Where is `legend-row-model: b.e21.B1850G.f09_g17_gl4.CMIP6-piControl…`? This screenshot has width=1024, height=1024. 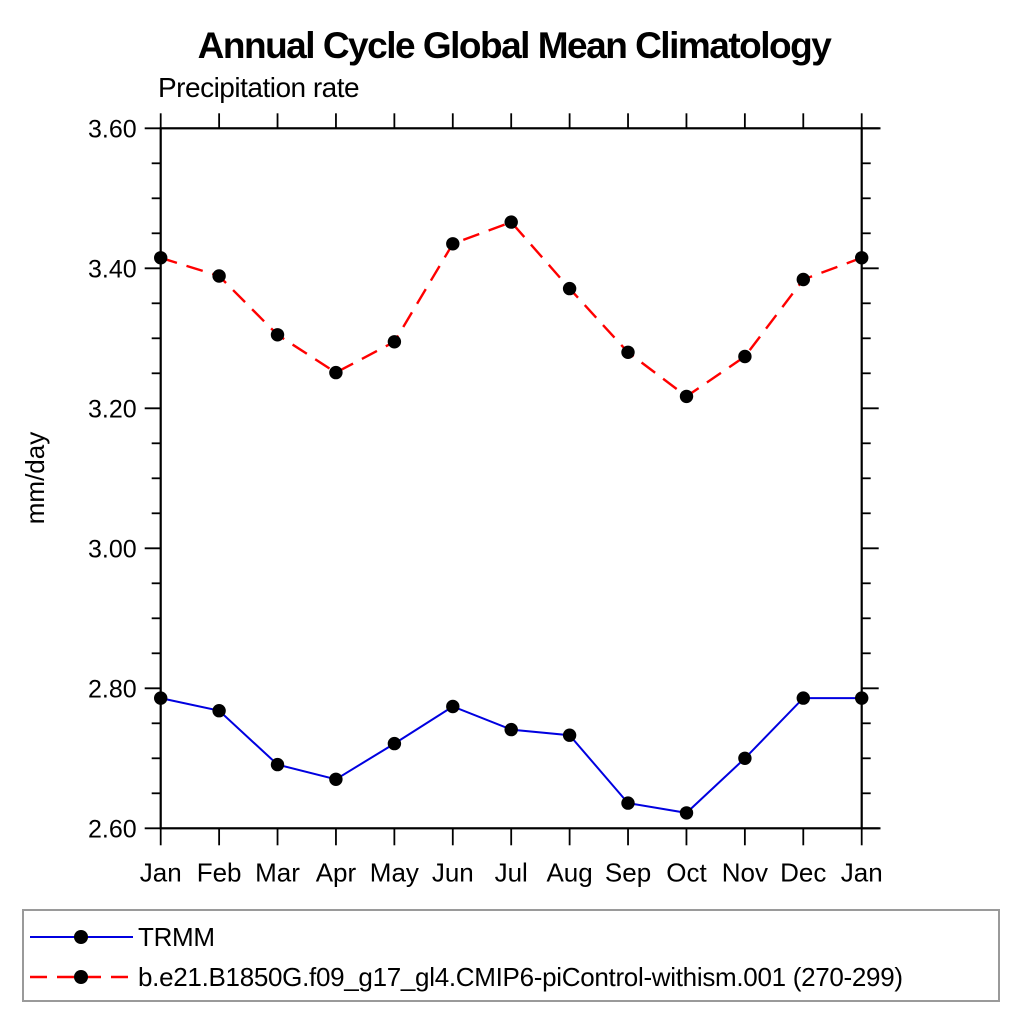 legend-row-model: b.e21.B1850G.f09_g17_gl4.CMIP6-piControl… is located at coordinates (466, 976).